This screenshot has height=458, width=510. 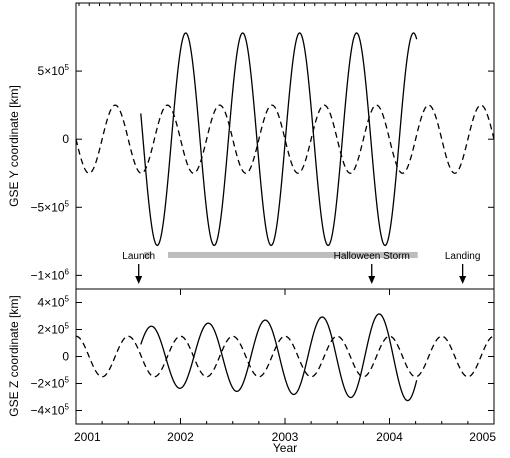 I want to click on y-tick-label: 5×10⁵, so click(x=54, y=70).